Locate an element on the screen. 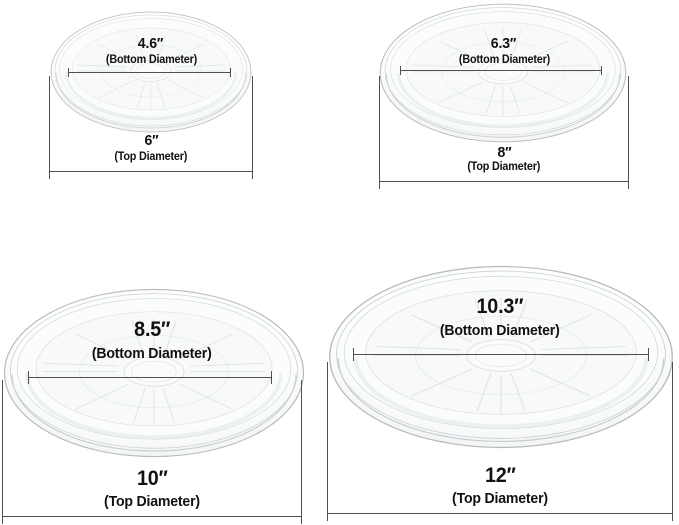 The height and width of the screenshot is (525, 679). bottom-diameter-value: 4.6′′ is located at coordinates (151, 44).